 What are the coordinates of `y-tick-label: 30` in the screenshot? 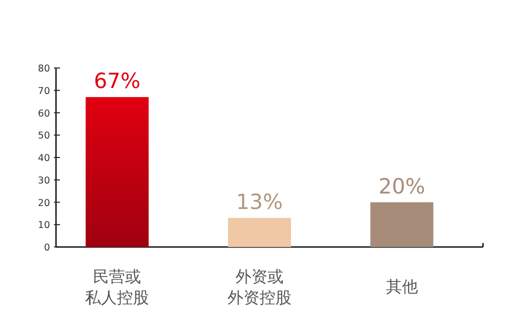 It's located at (44, 180).